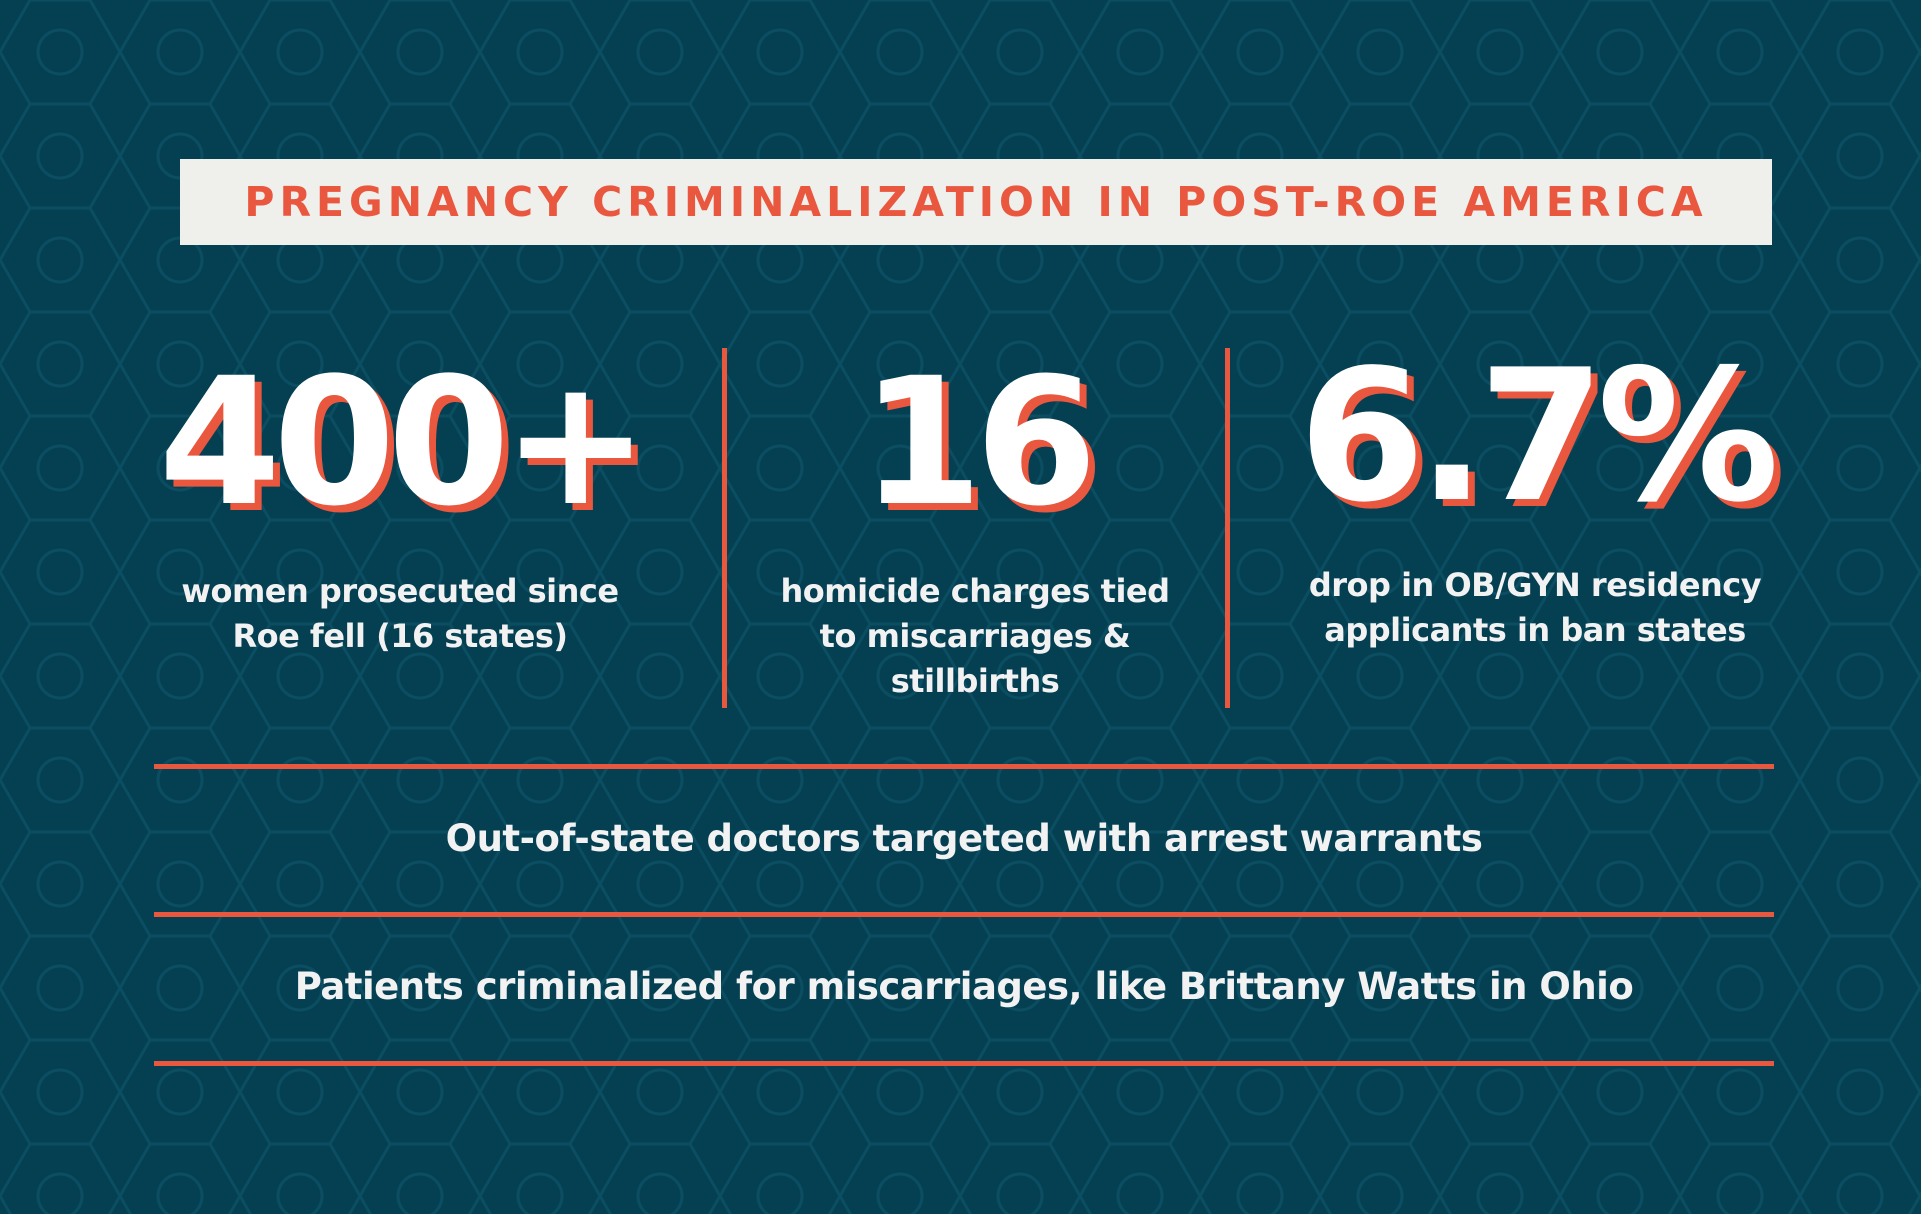 Image resolution: width=1921 pixels, height=1214 pixels. What do you see at coordinates (975, 681) in the screenshot?
I see `caption-line: stillbirths` at bounding box center [975, 681].